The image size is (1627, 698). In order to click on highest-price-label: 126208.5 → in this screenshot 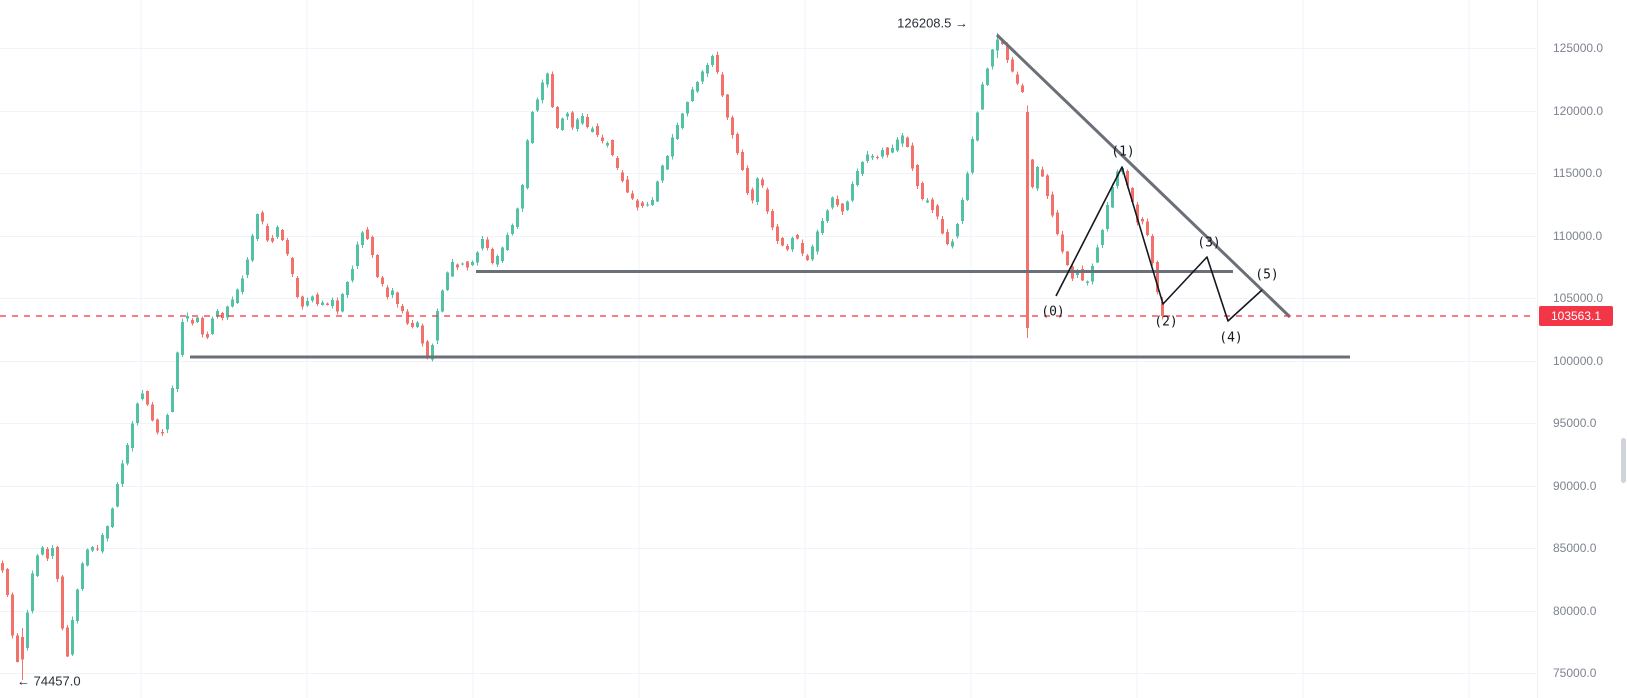, I will do `click(932, 23)`.